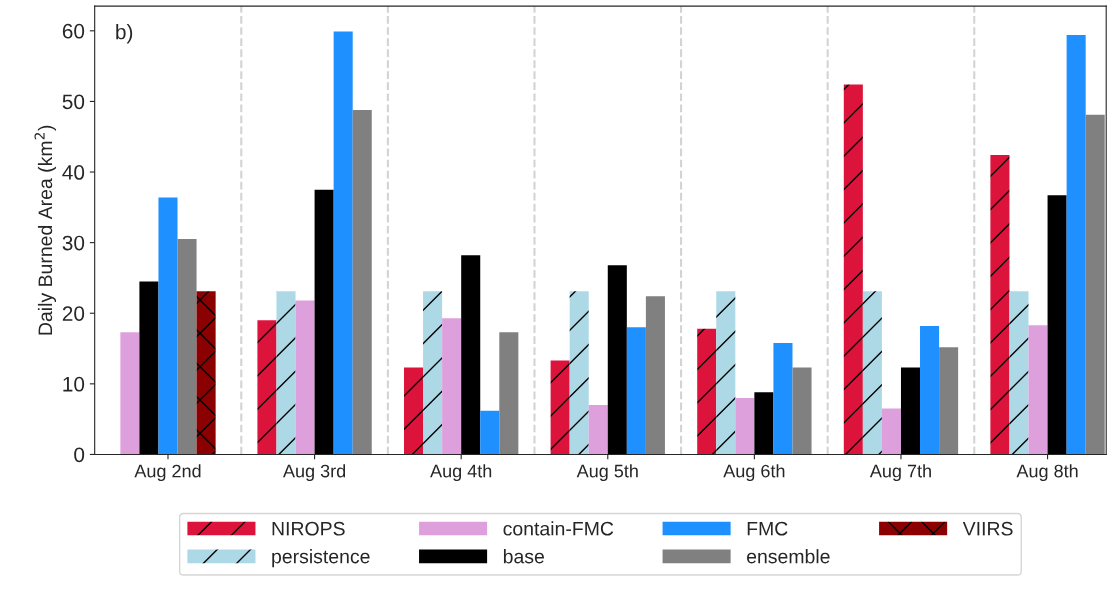  Describe the element at coordinates (1047, 472) in the screenshot. I see `x-tick-label: Aug 8th` at that location.